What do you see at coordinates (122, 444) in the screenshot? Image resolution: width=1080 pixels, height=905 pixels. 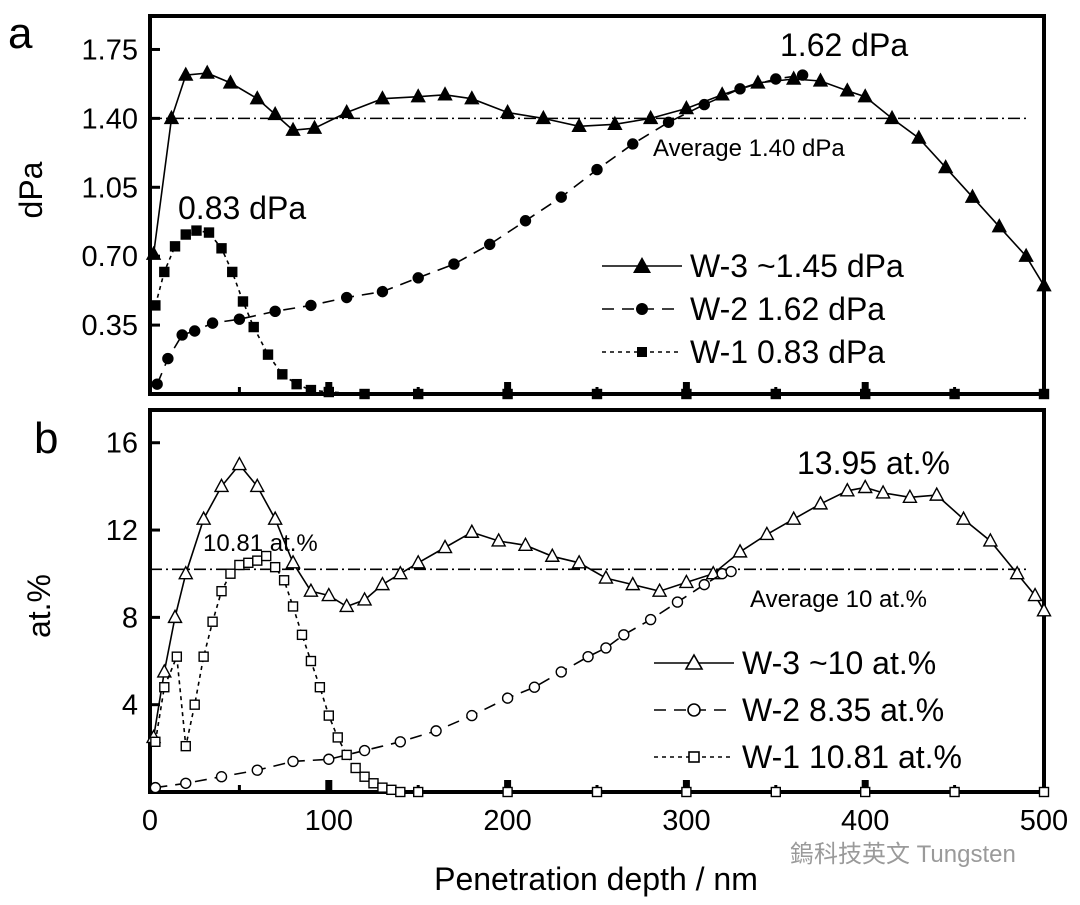 I see `ytick-label-b-3: 16` at bounding box center [122, 444].